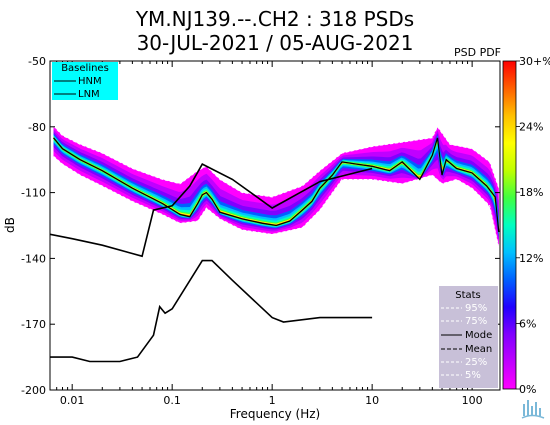 The height and width of the screenshot is (425, 550). I want to click on y-tick-label: -170, so click(33, 324).